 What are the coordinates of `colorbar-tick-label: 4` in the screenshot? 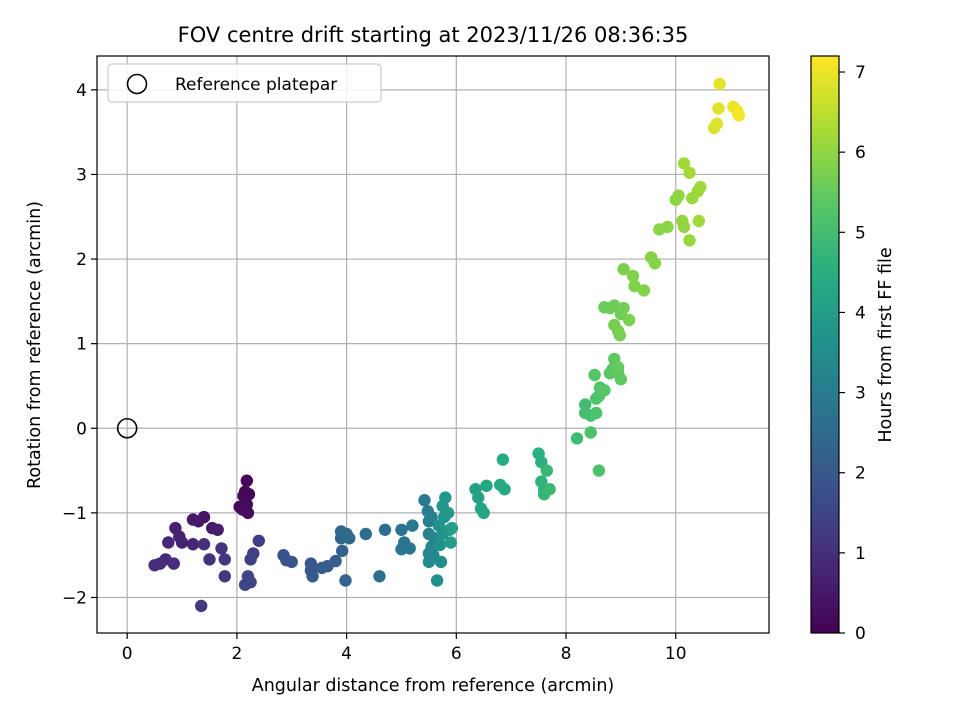 It's located at (860, 313).